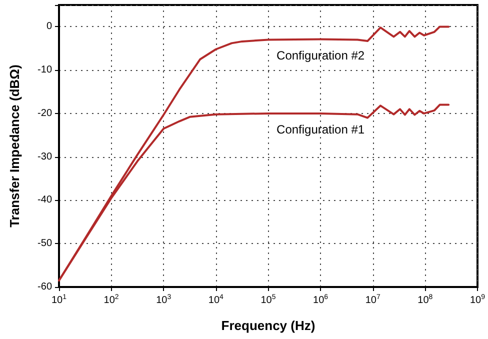  What do you see at coordinates (45, 70) in the screenshot?
I see `y-tick-label: -10` at bounding box center [45, 70].